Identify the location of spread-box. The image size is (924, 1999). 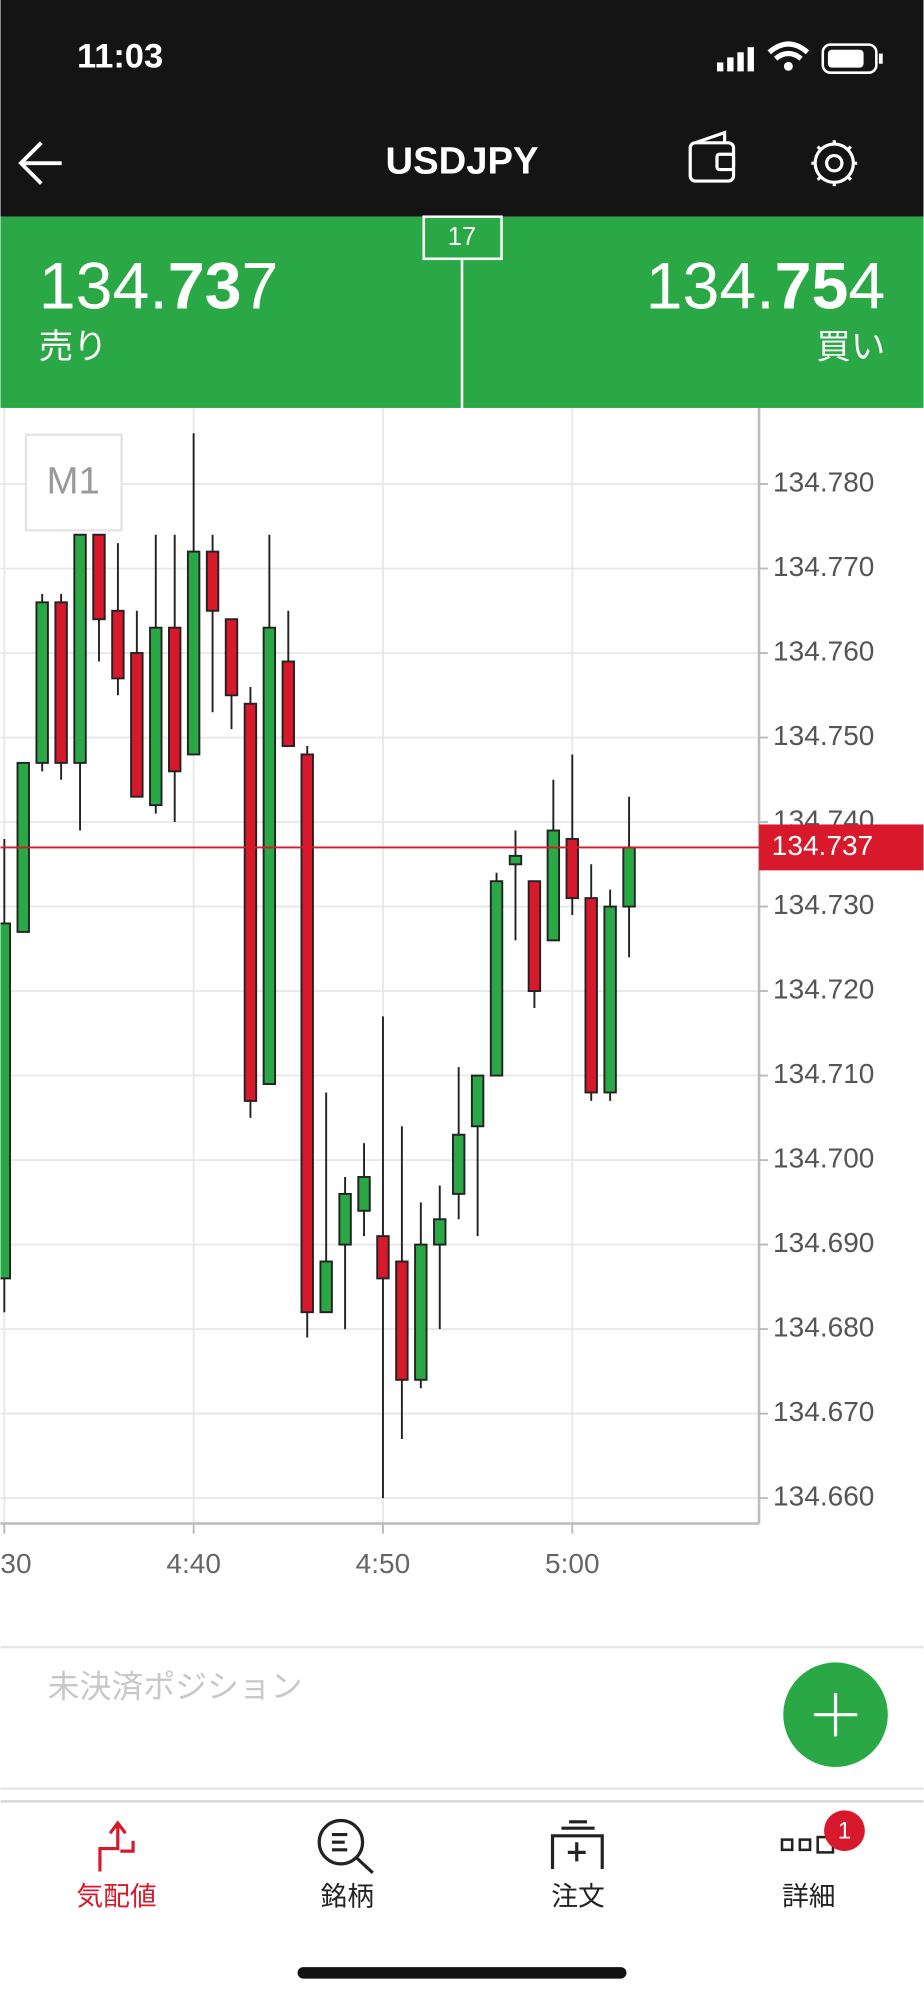
(462, 238).